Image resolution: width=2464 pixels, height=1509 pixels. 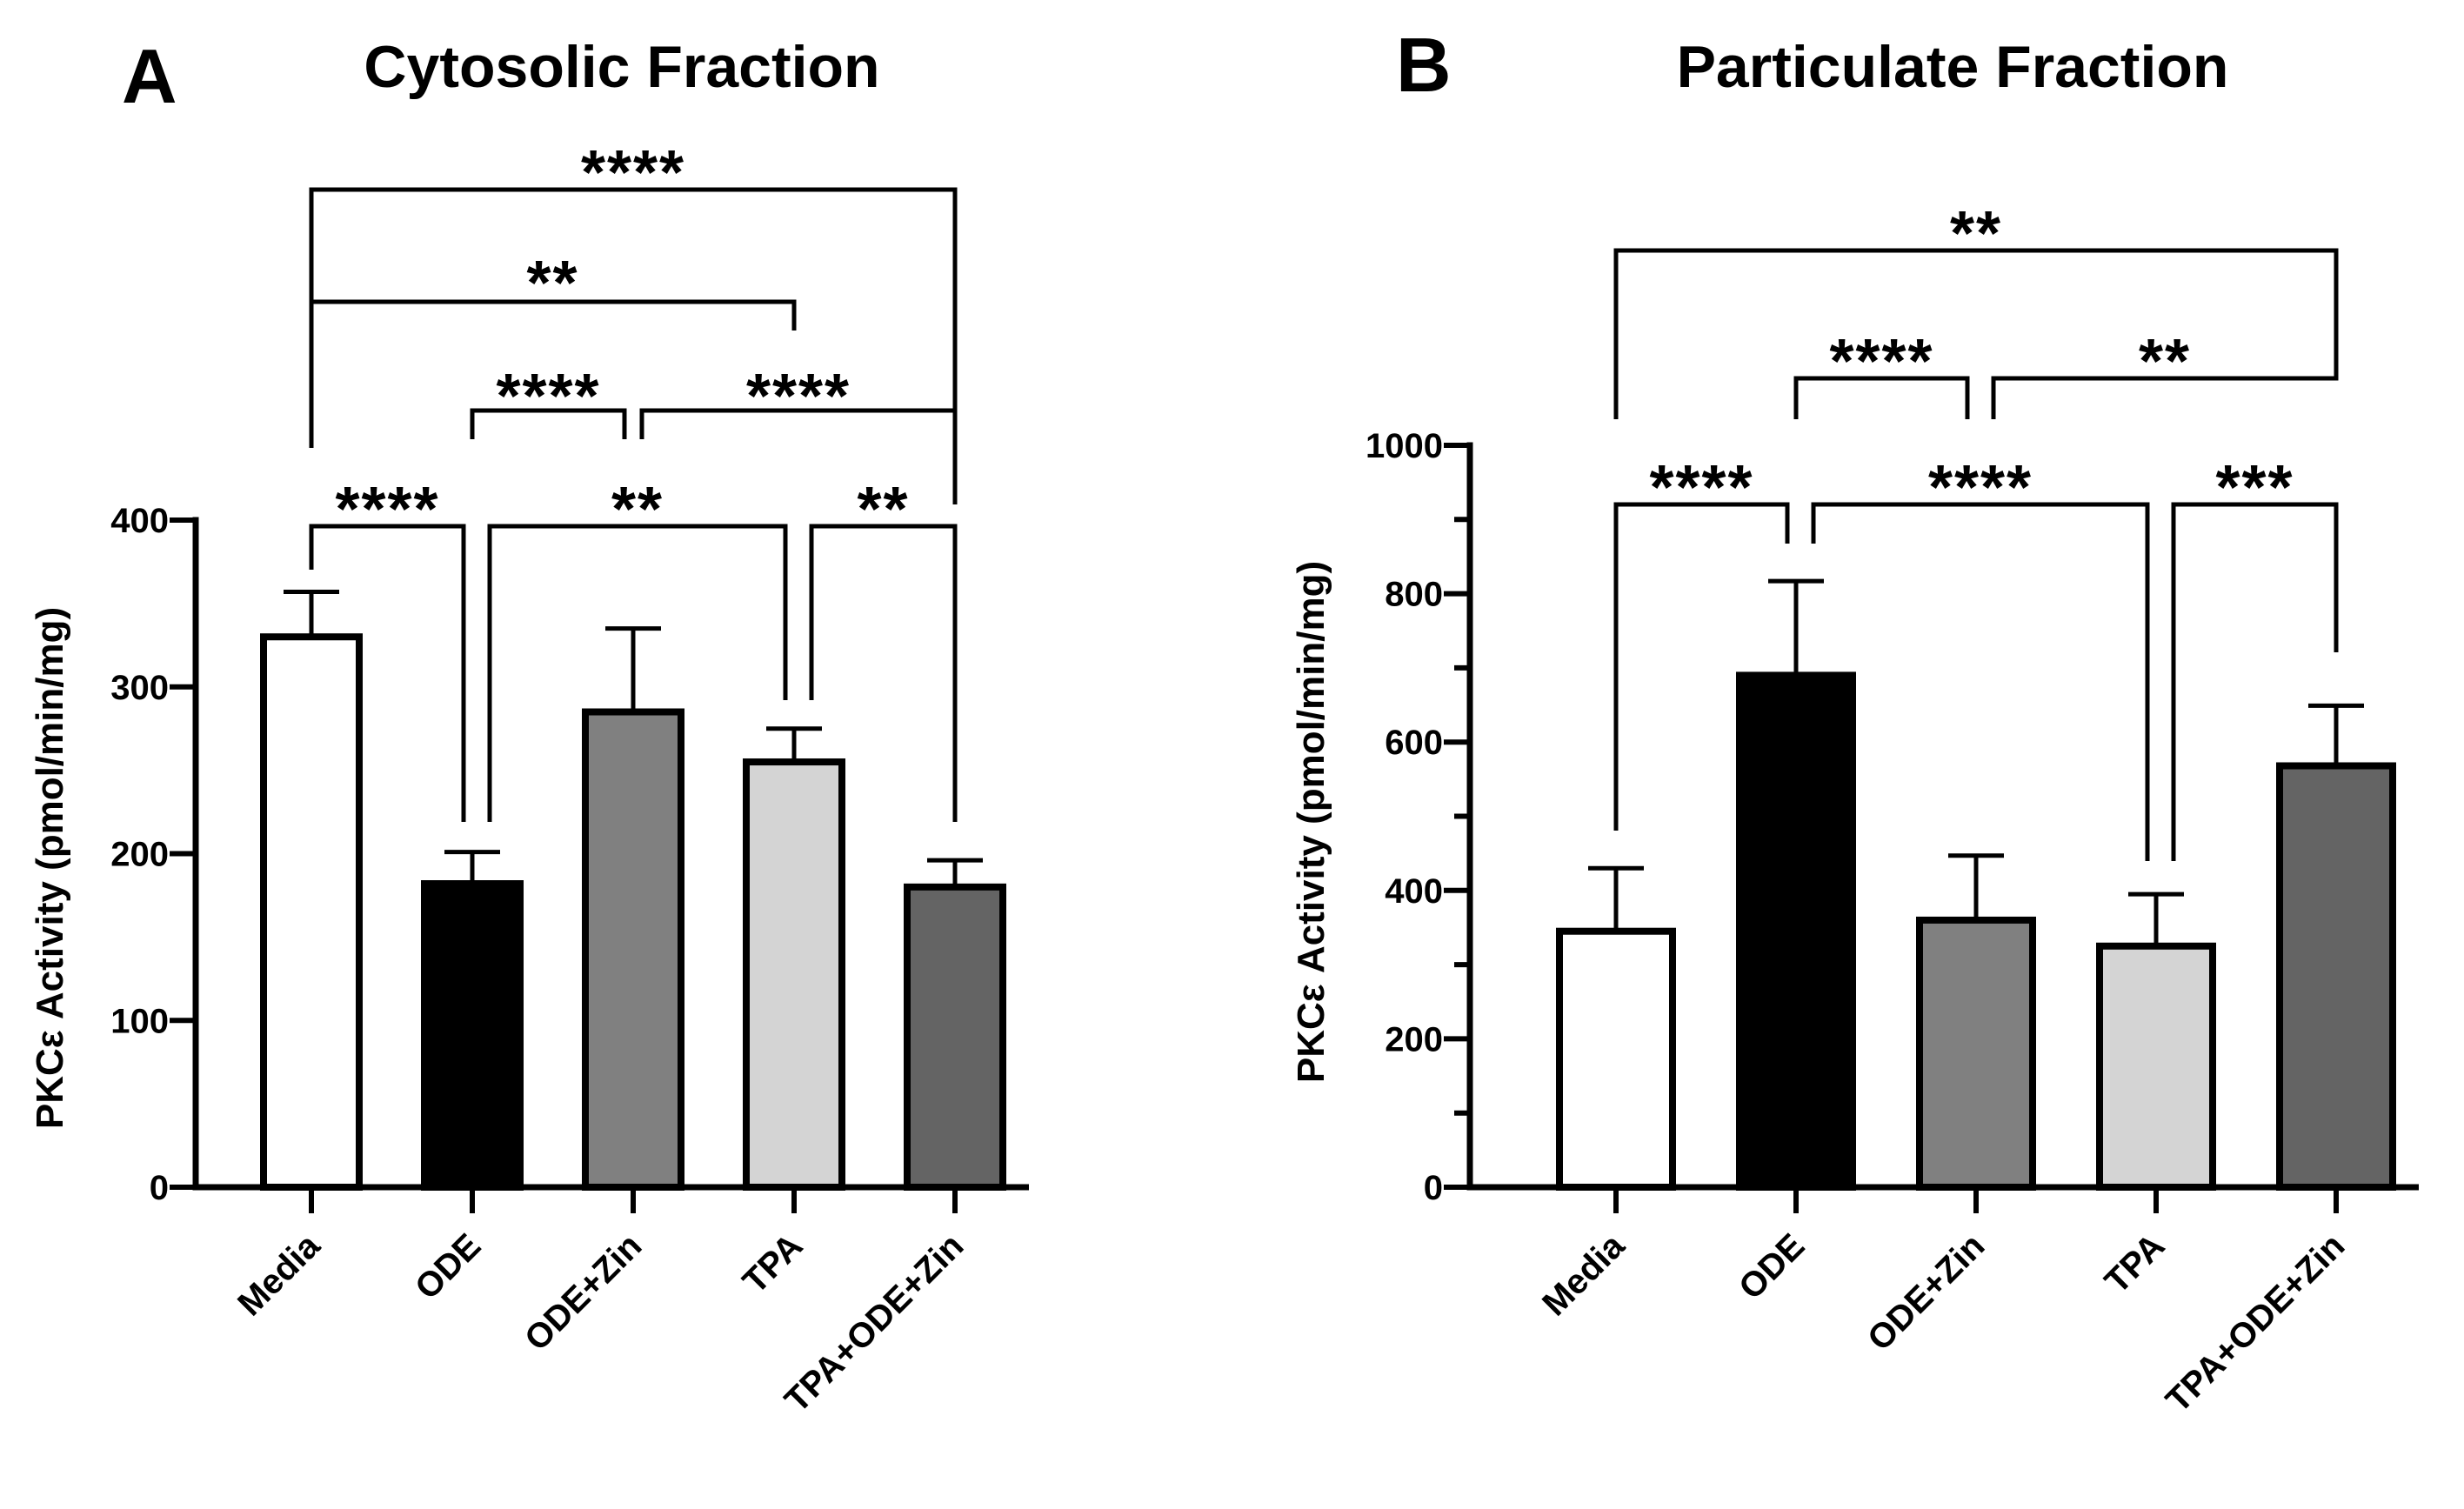 What do you see at coordinates (1414, 743) in the screenshot?
I see `y-tick-label: 600` at bounding box center [1414, 743].